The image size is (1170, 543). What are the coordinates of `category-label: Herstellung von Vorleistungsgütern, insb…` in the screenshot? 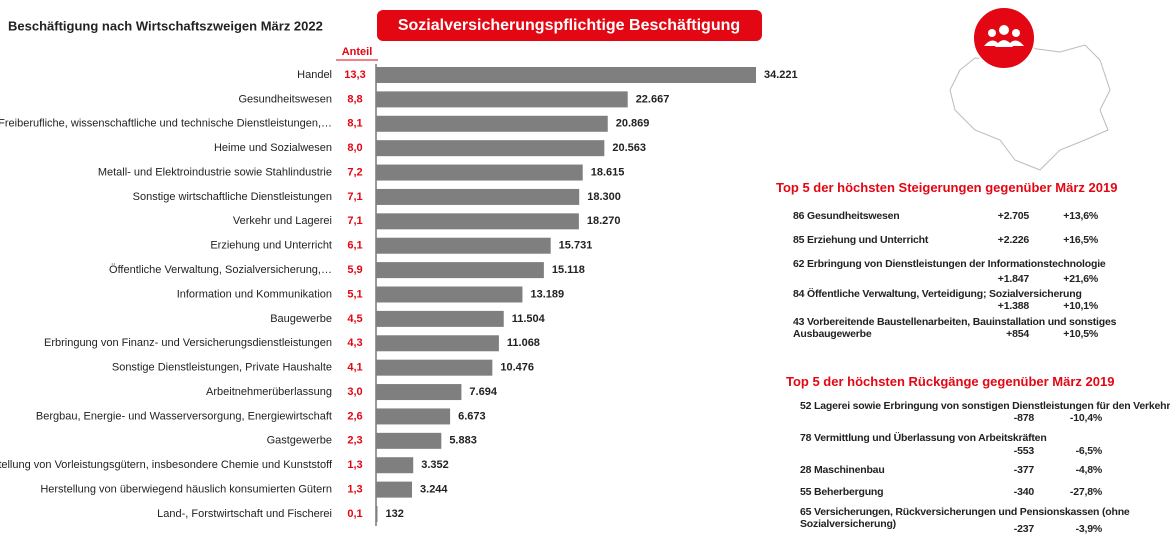 It's located at (166, 465).